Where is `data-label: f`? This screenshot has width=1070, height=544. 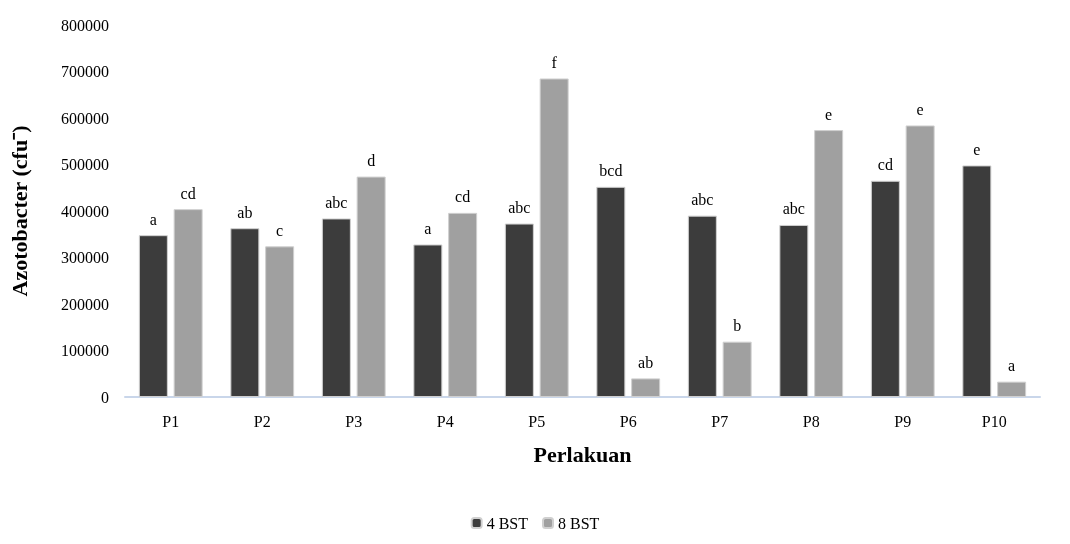
data-label: f is located at coordinates (554, 62).